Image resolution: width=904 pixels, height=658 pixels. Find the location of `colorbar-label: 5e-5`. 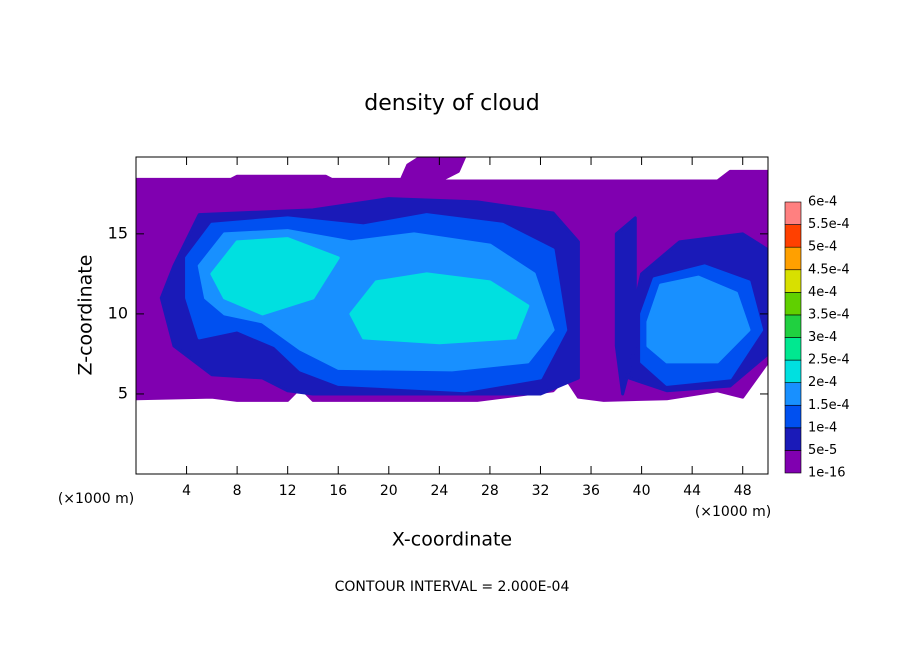

colorbar-label: 5e-5 is located at coordinates (822, 450).